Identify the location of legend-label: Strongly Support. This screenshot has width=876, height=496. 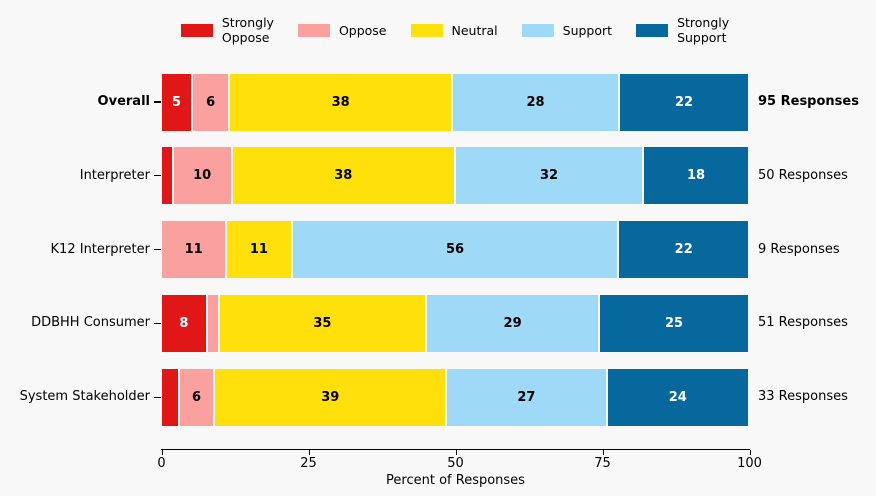
(703, 30).